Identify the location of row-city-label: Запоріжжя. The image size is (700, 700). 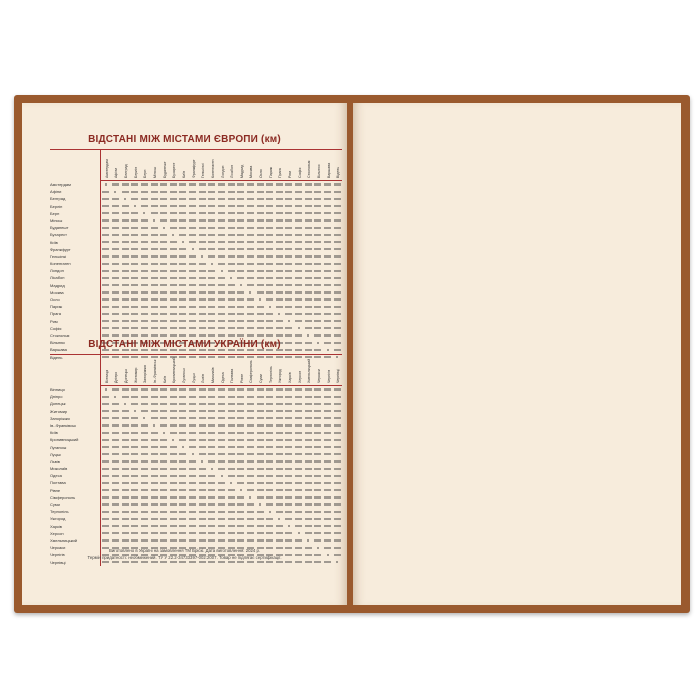
(75, 418).